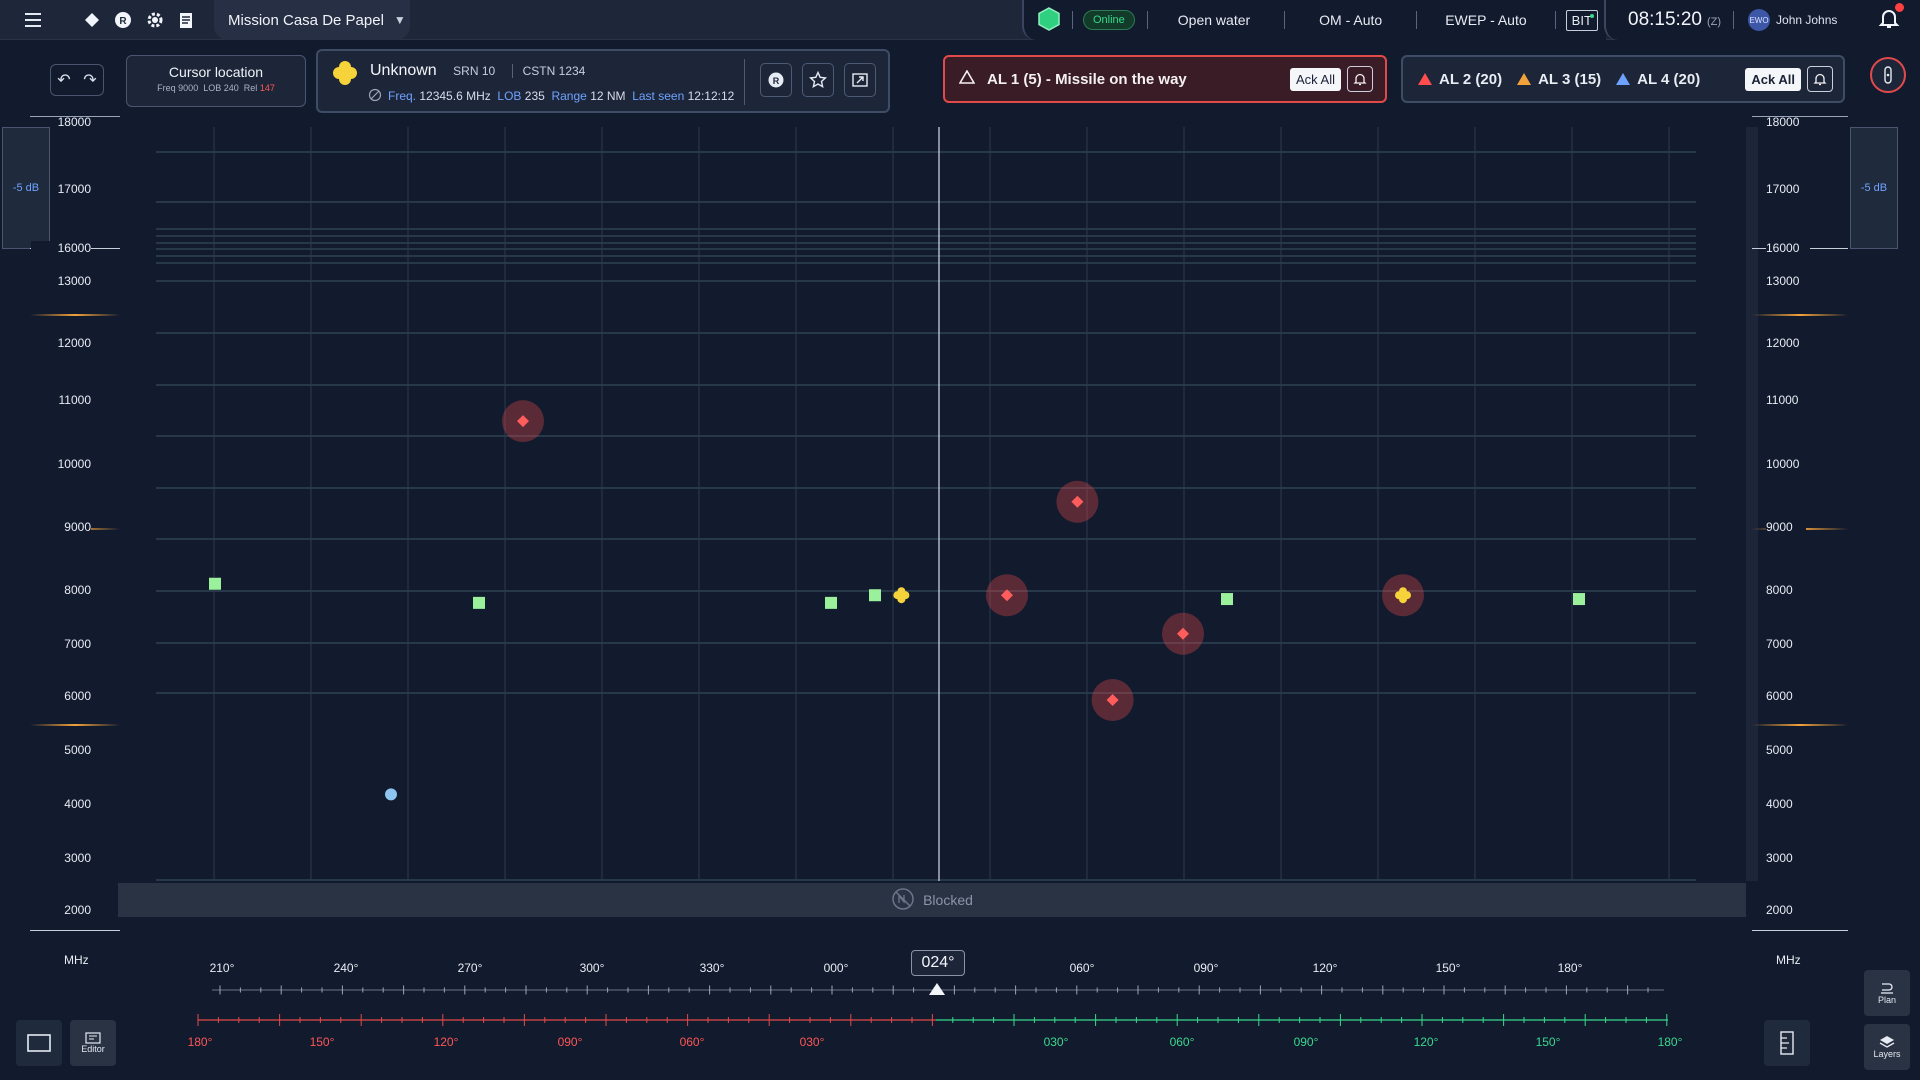 The height and width of the screenshot is (1080, 1920). I want to click on starboard-bearing-label: 120°, so click(1426, 1042).